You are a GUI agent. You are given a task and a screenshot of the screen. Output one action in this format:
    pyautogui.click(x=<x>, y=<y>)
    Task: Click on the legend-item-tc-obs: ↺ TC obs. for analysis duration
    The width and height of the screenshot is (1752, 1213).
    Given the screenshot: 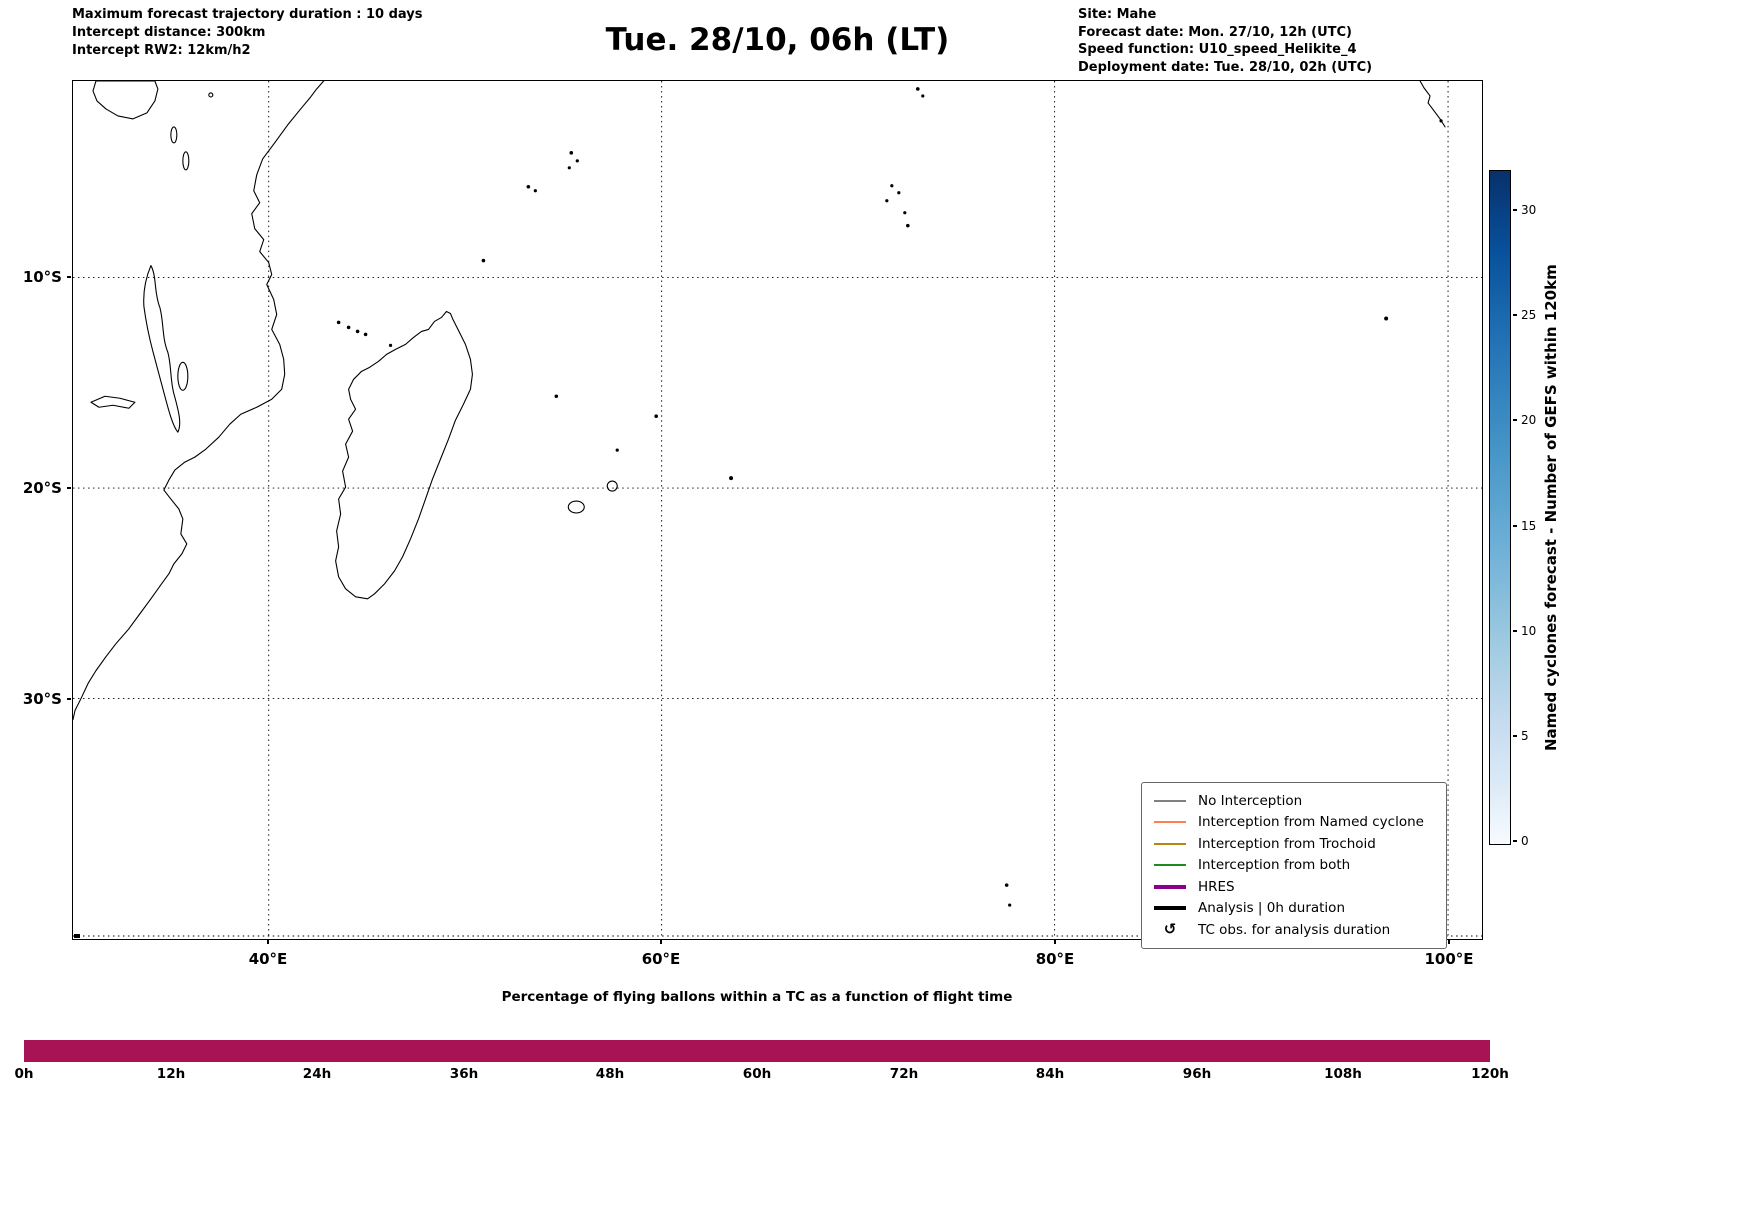 What is the action you would take?
    pyautogui.click(x=1295, y=930)
    